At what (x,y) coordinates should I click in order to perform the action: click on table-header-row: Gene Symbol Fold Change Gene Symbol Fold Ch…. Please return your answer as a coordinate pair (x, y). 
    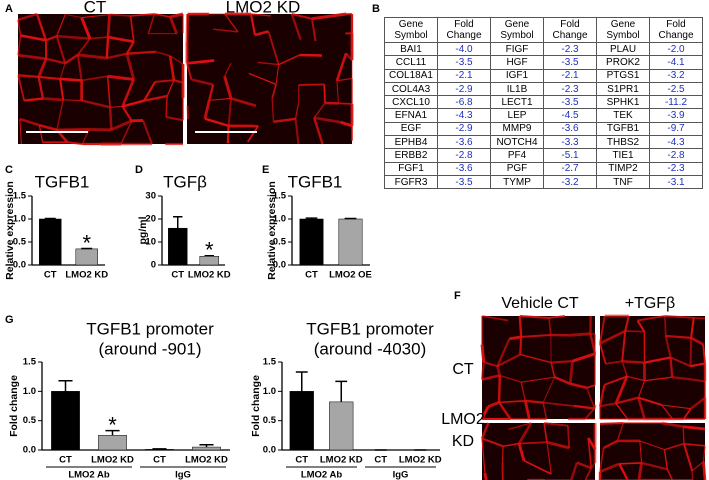
    Looking at the image, I should click on (543, 30).